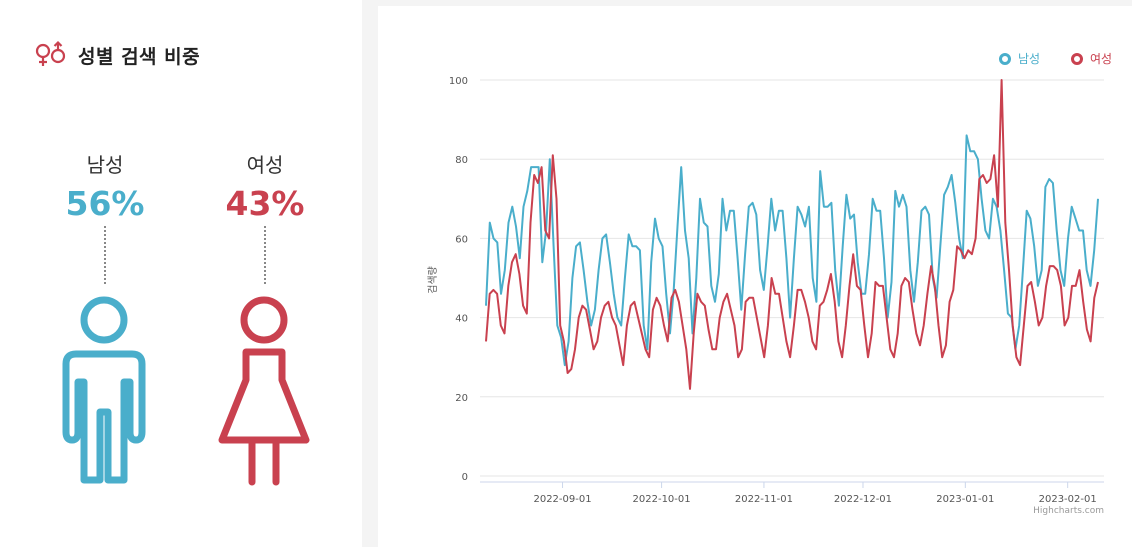  What do you see at coordinates (764, 499) in the screenshot?
I see `x-tick-label: 2022-11-01` at bounding box center [764, 499].